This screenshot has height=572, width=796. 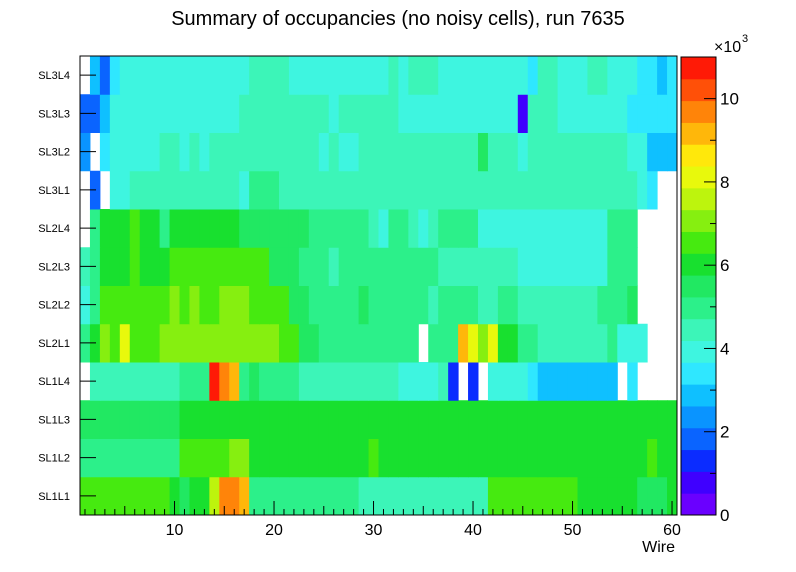 What do you see at coordinates (698, 220) in the screenshot?
I see `colorbar-segment` at bounding box center [698, 220].